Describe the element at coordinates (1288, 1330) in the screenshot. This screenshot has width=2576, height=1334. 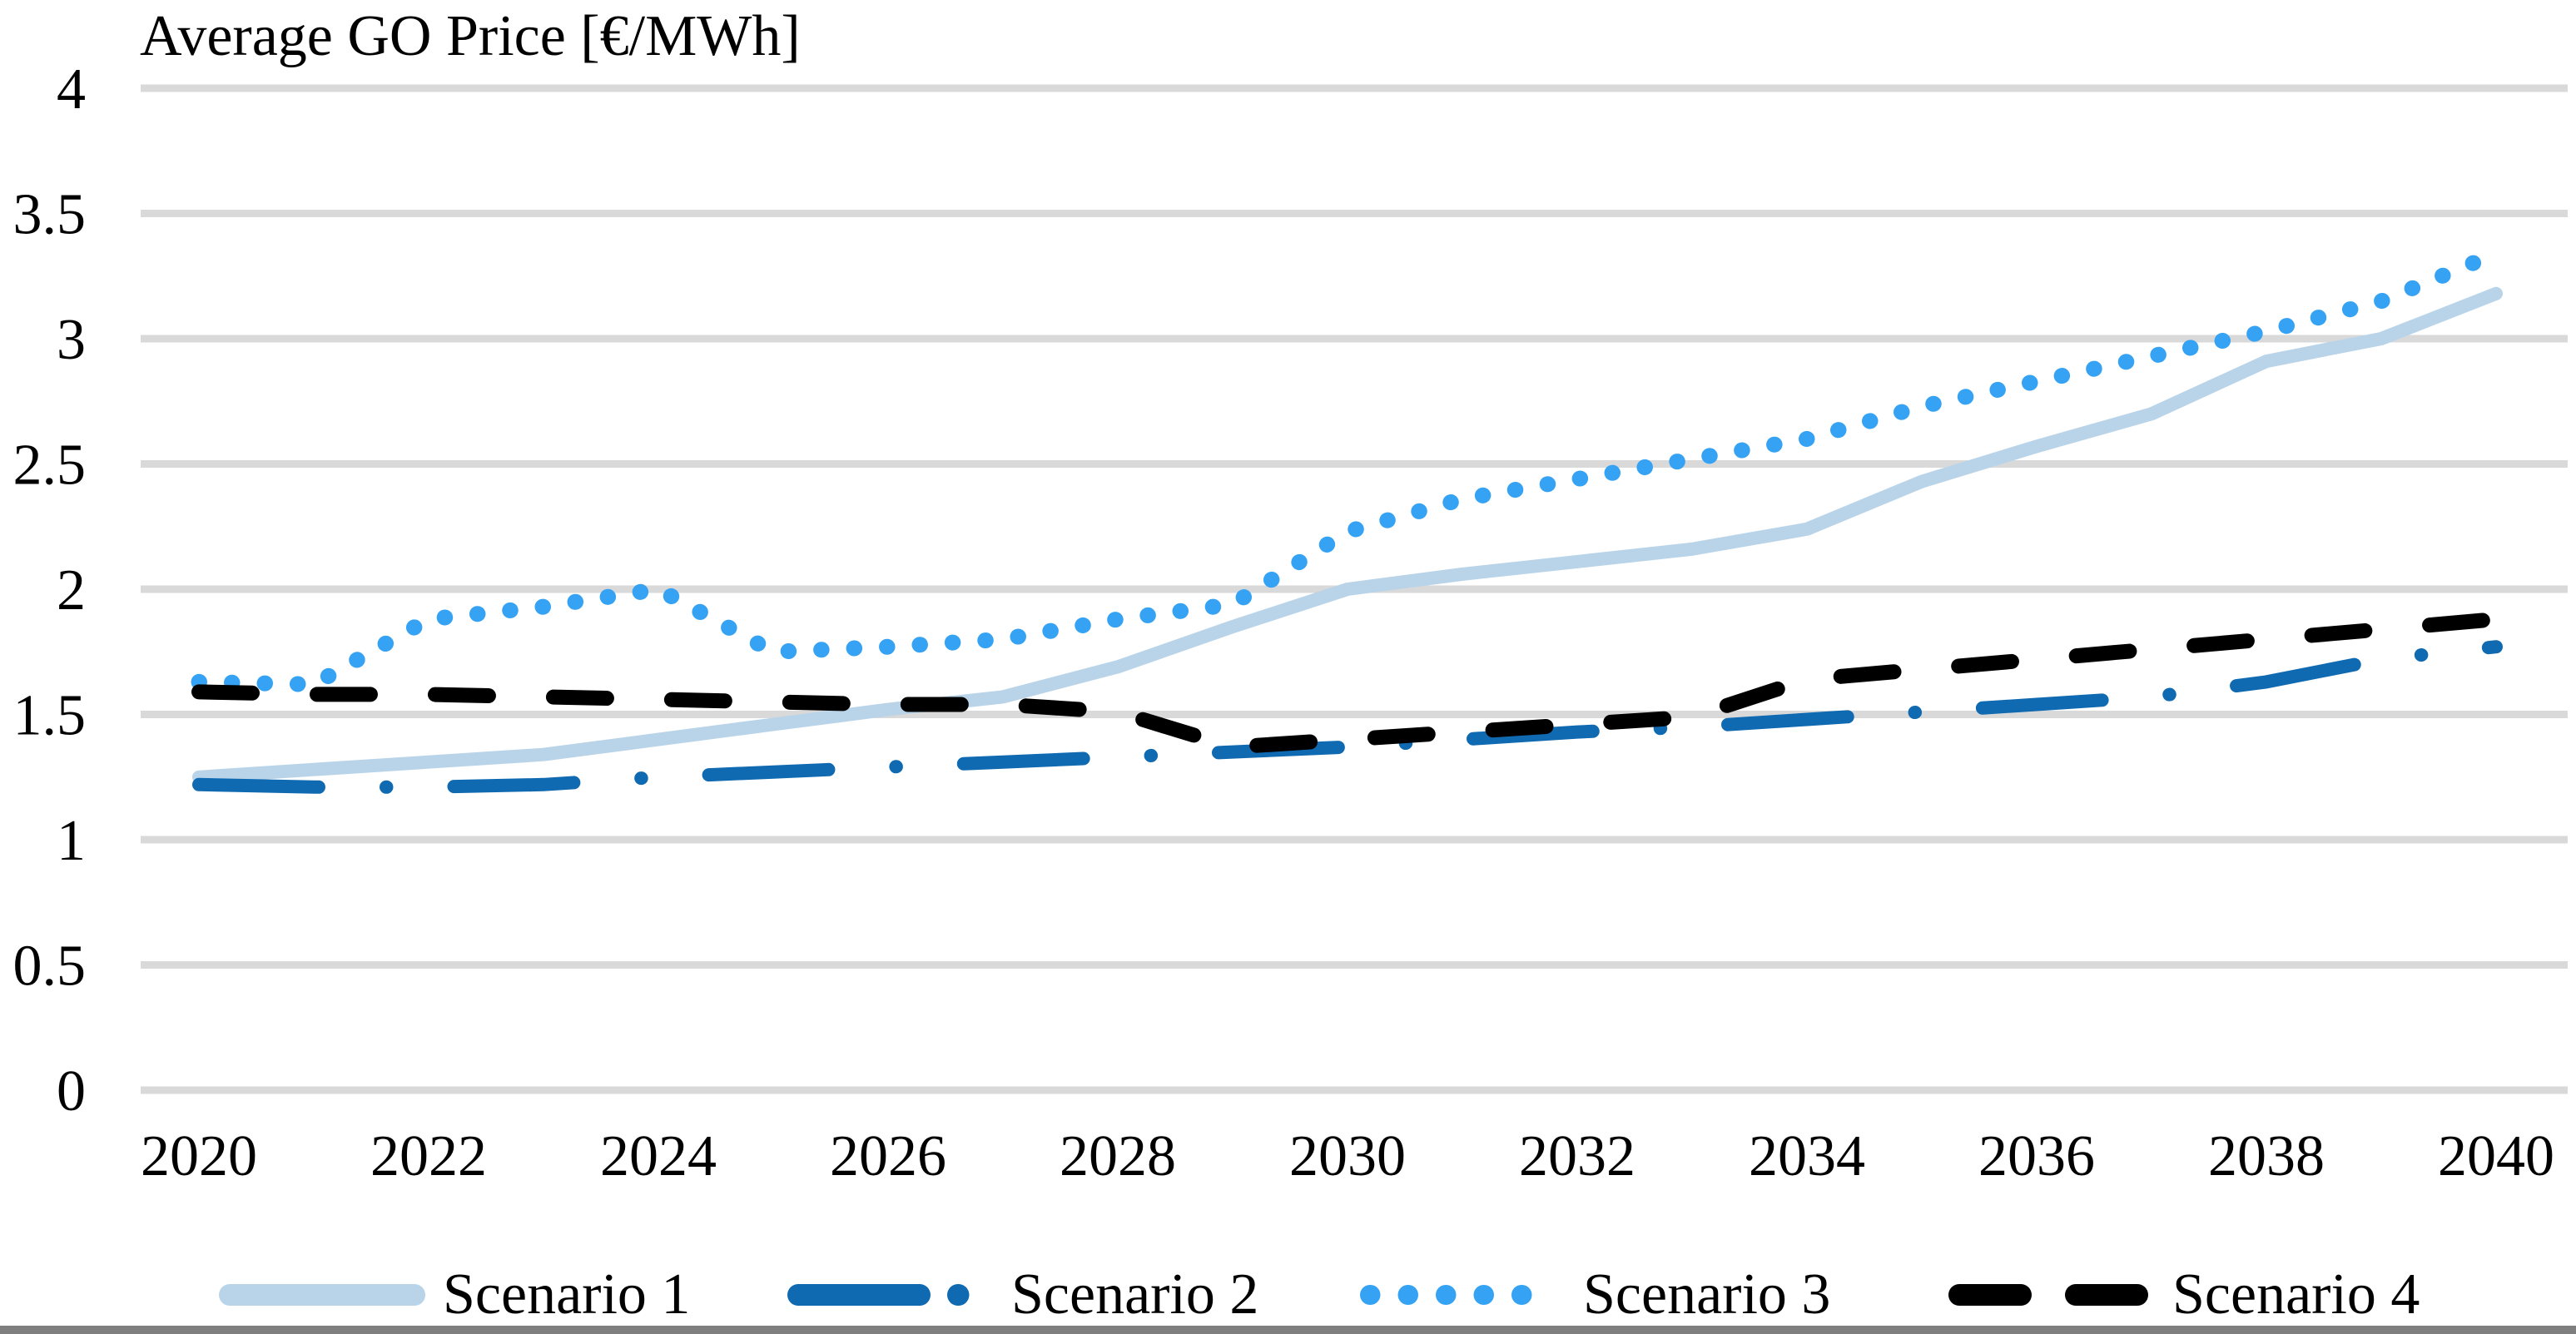
I see `bottom-edge-bar` at that location.